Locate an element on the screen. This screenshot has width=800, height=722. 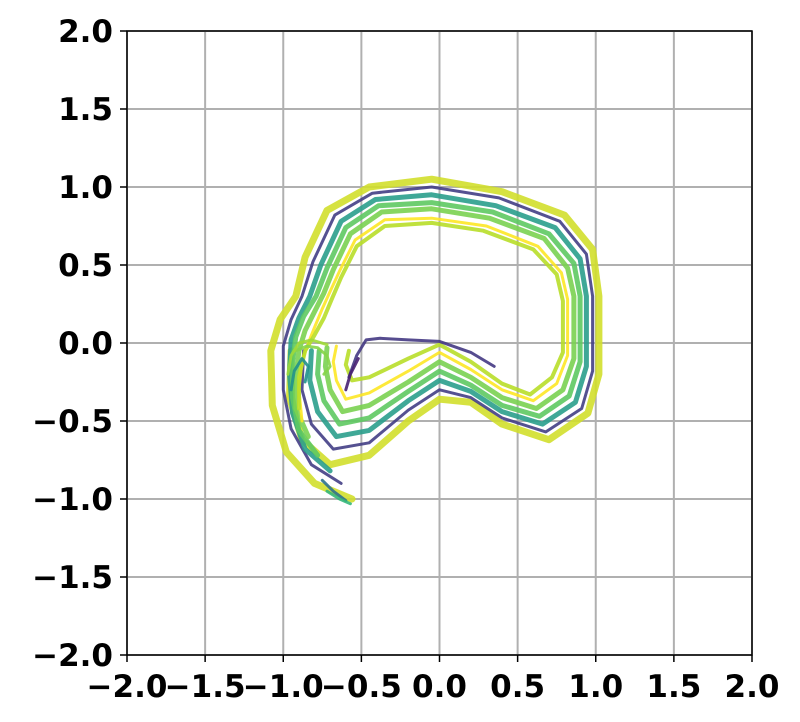
x-axis-ticks: −2.0−1.5−1.0−0.5 0.0 0.5 1.0 1.5 2.0 is located at coordinates (433, 680).